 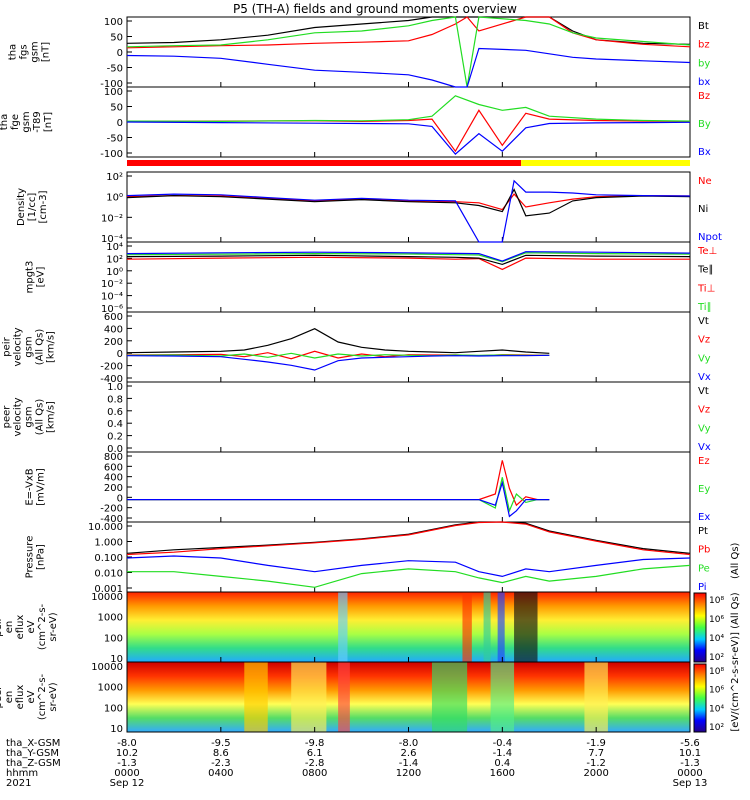 What do you see at coordinates (115, 399) in the screenshot?
I see `y-tick-label: 0.8` at bounding box center [115, 399].